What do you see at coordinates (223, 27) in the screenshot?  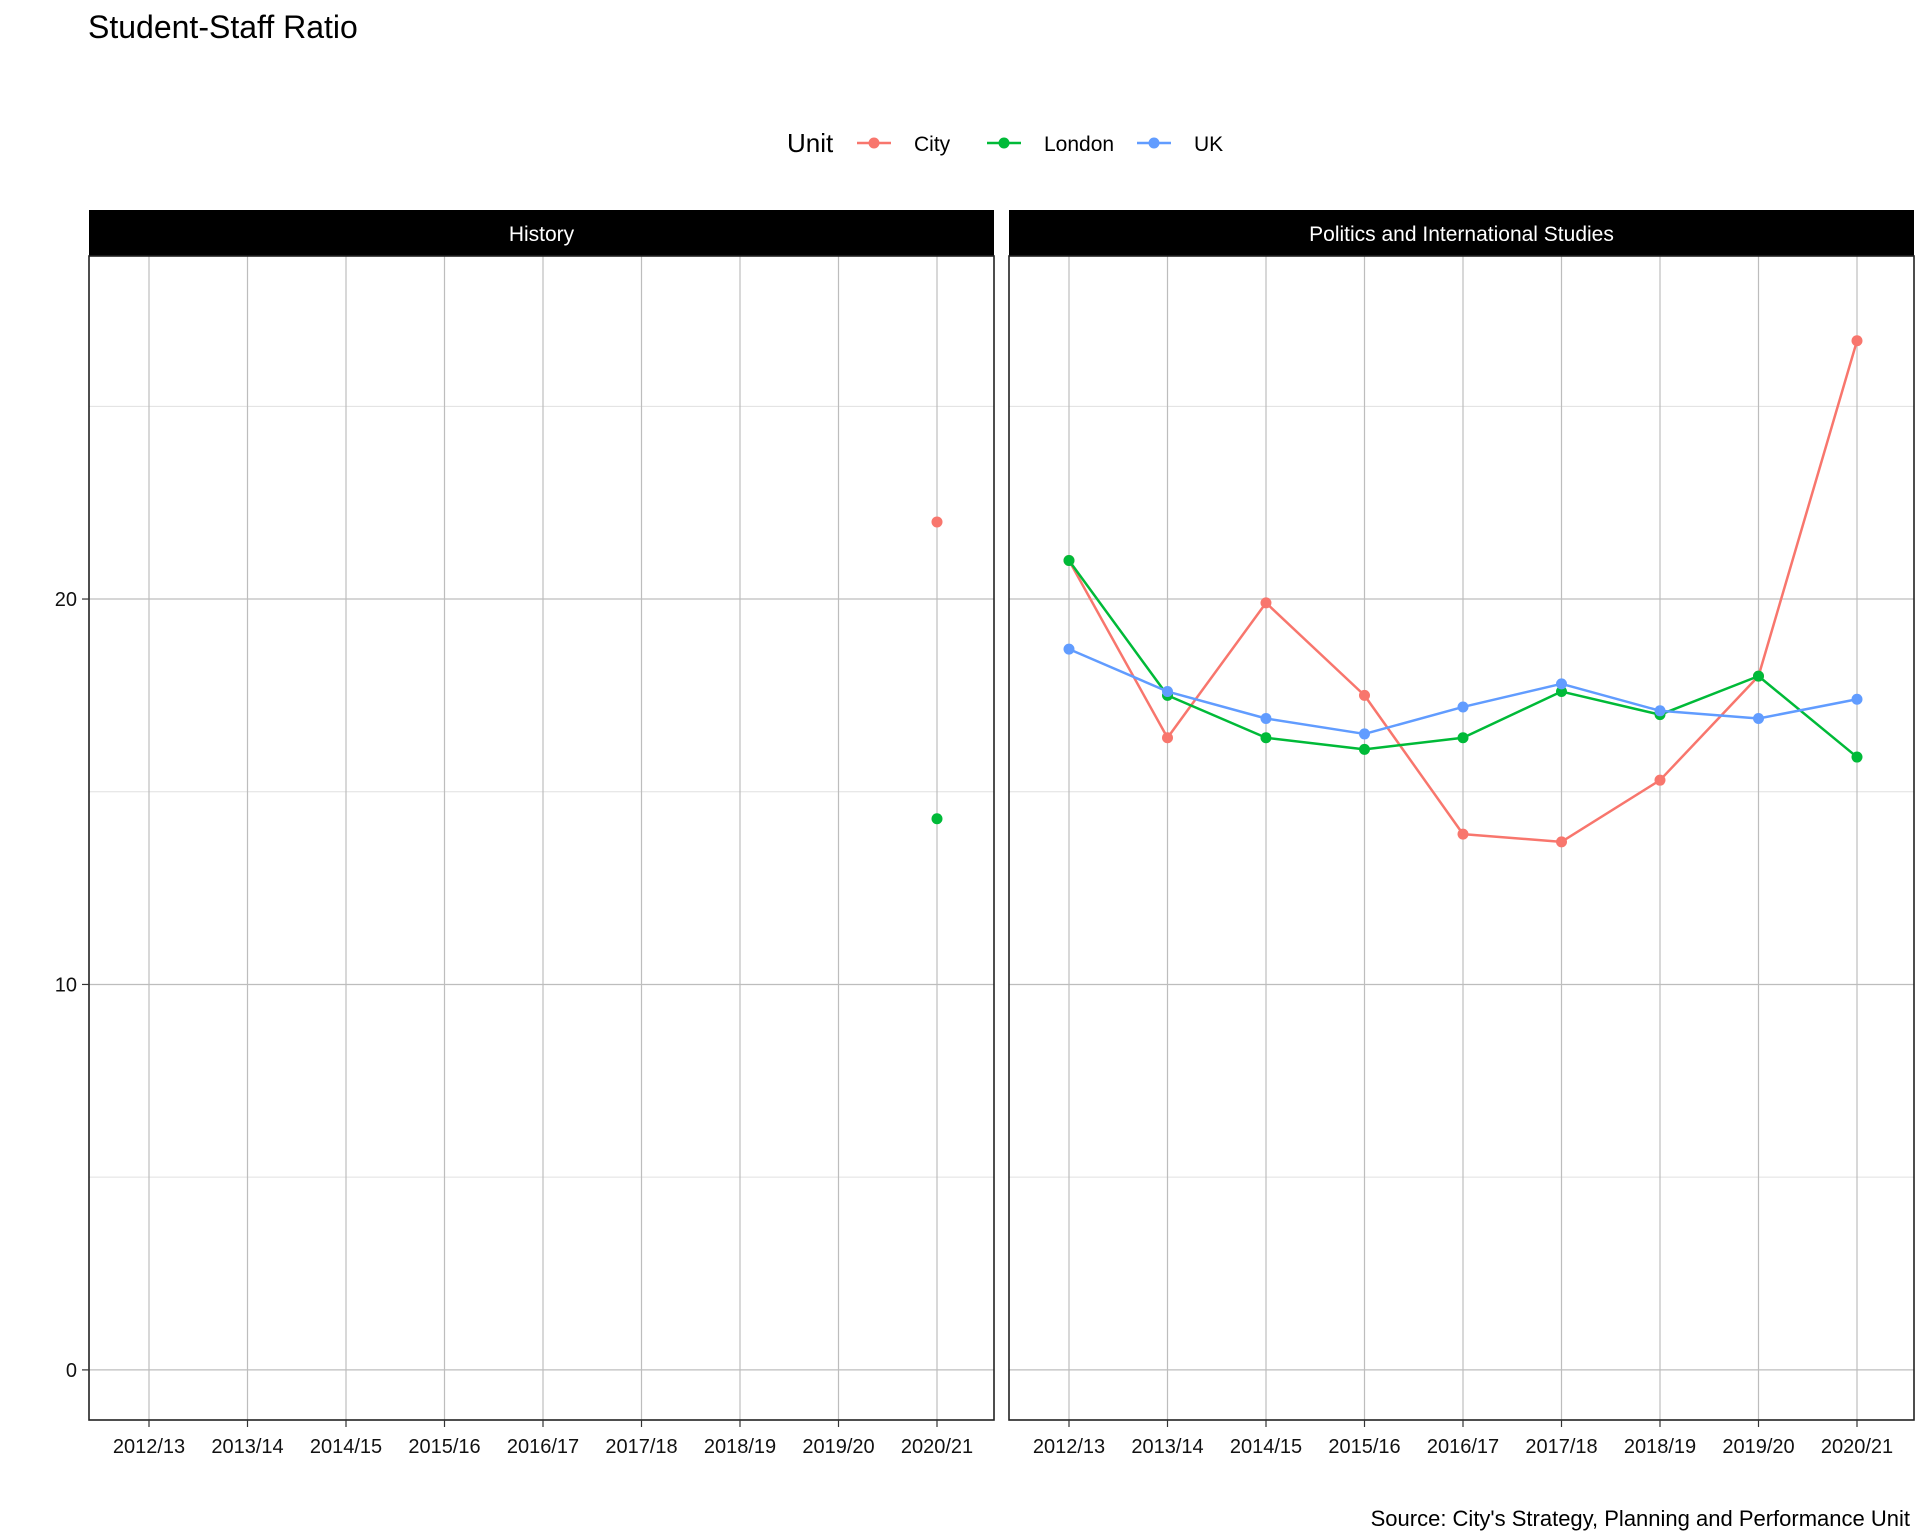 I see `chart-title: Student-Staff Ratio` at bounding box center [223, 27].